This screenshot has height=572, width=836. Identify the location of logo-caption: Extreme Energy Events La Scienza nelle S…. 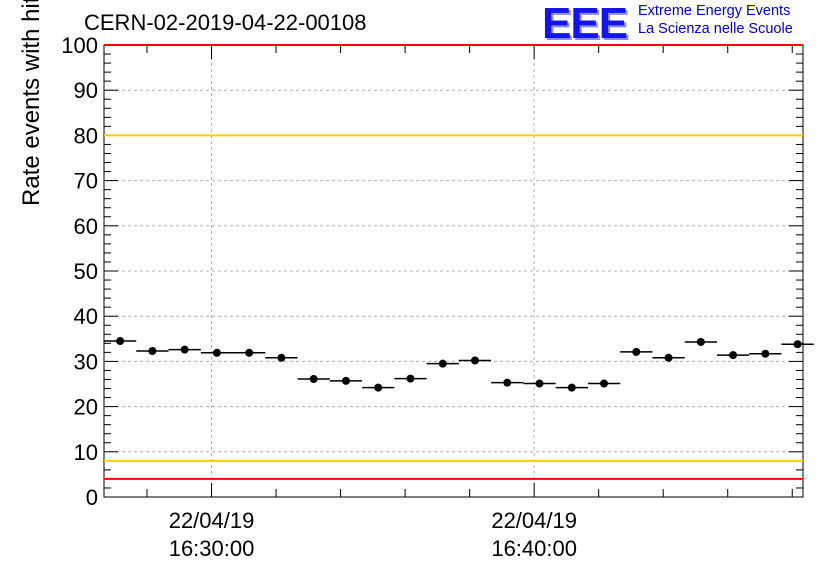
(715, 20).